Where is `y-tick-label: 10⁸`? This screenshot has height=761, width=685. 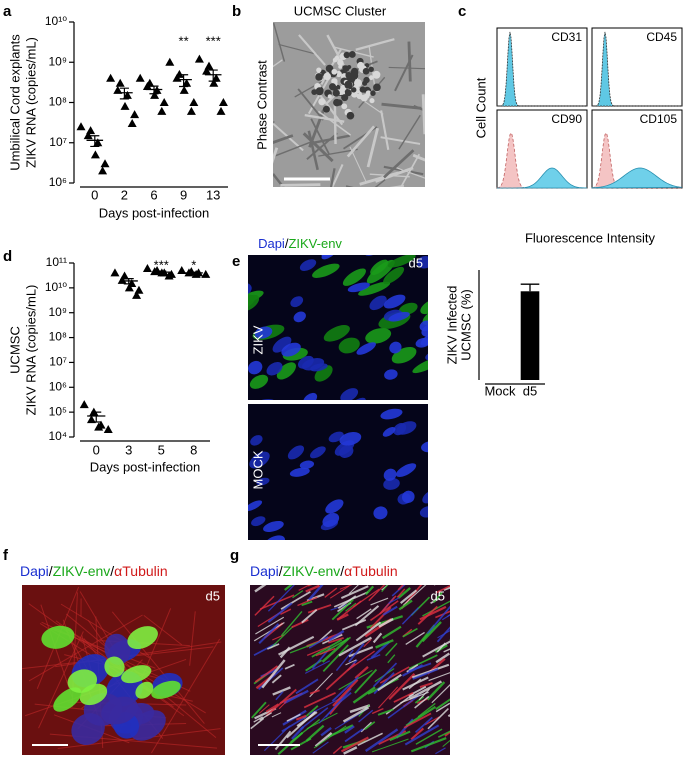
y-tick-label: 10⁸ is located at coordinates (58, 102).